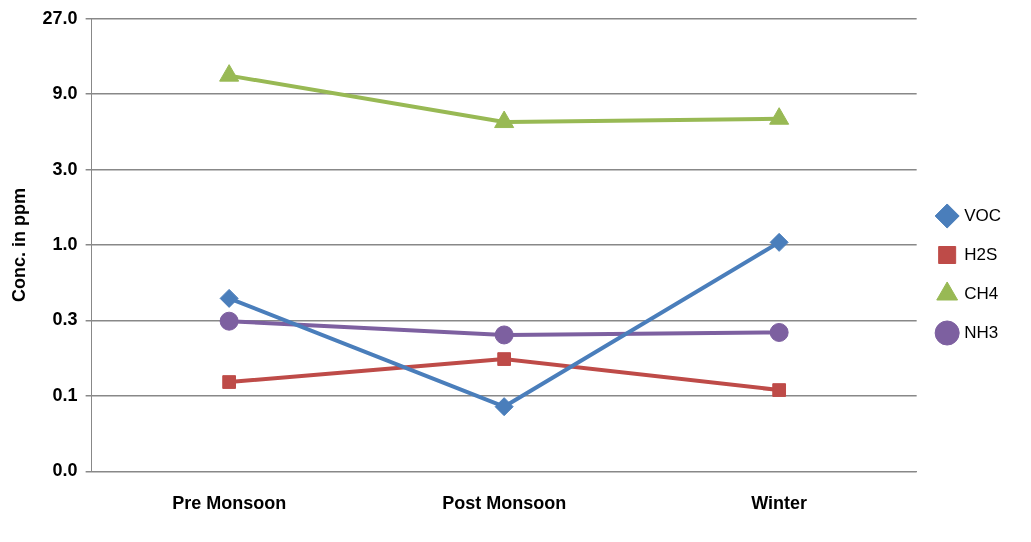 The image size is (1031, 542). I want to click on y-tick-label: 0.3, so click(65, 319).